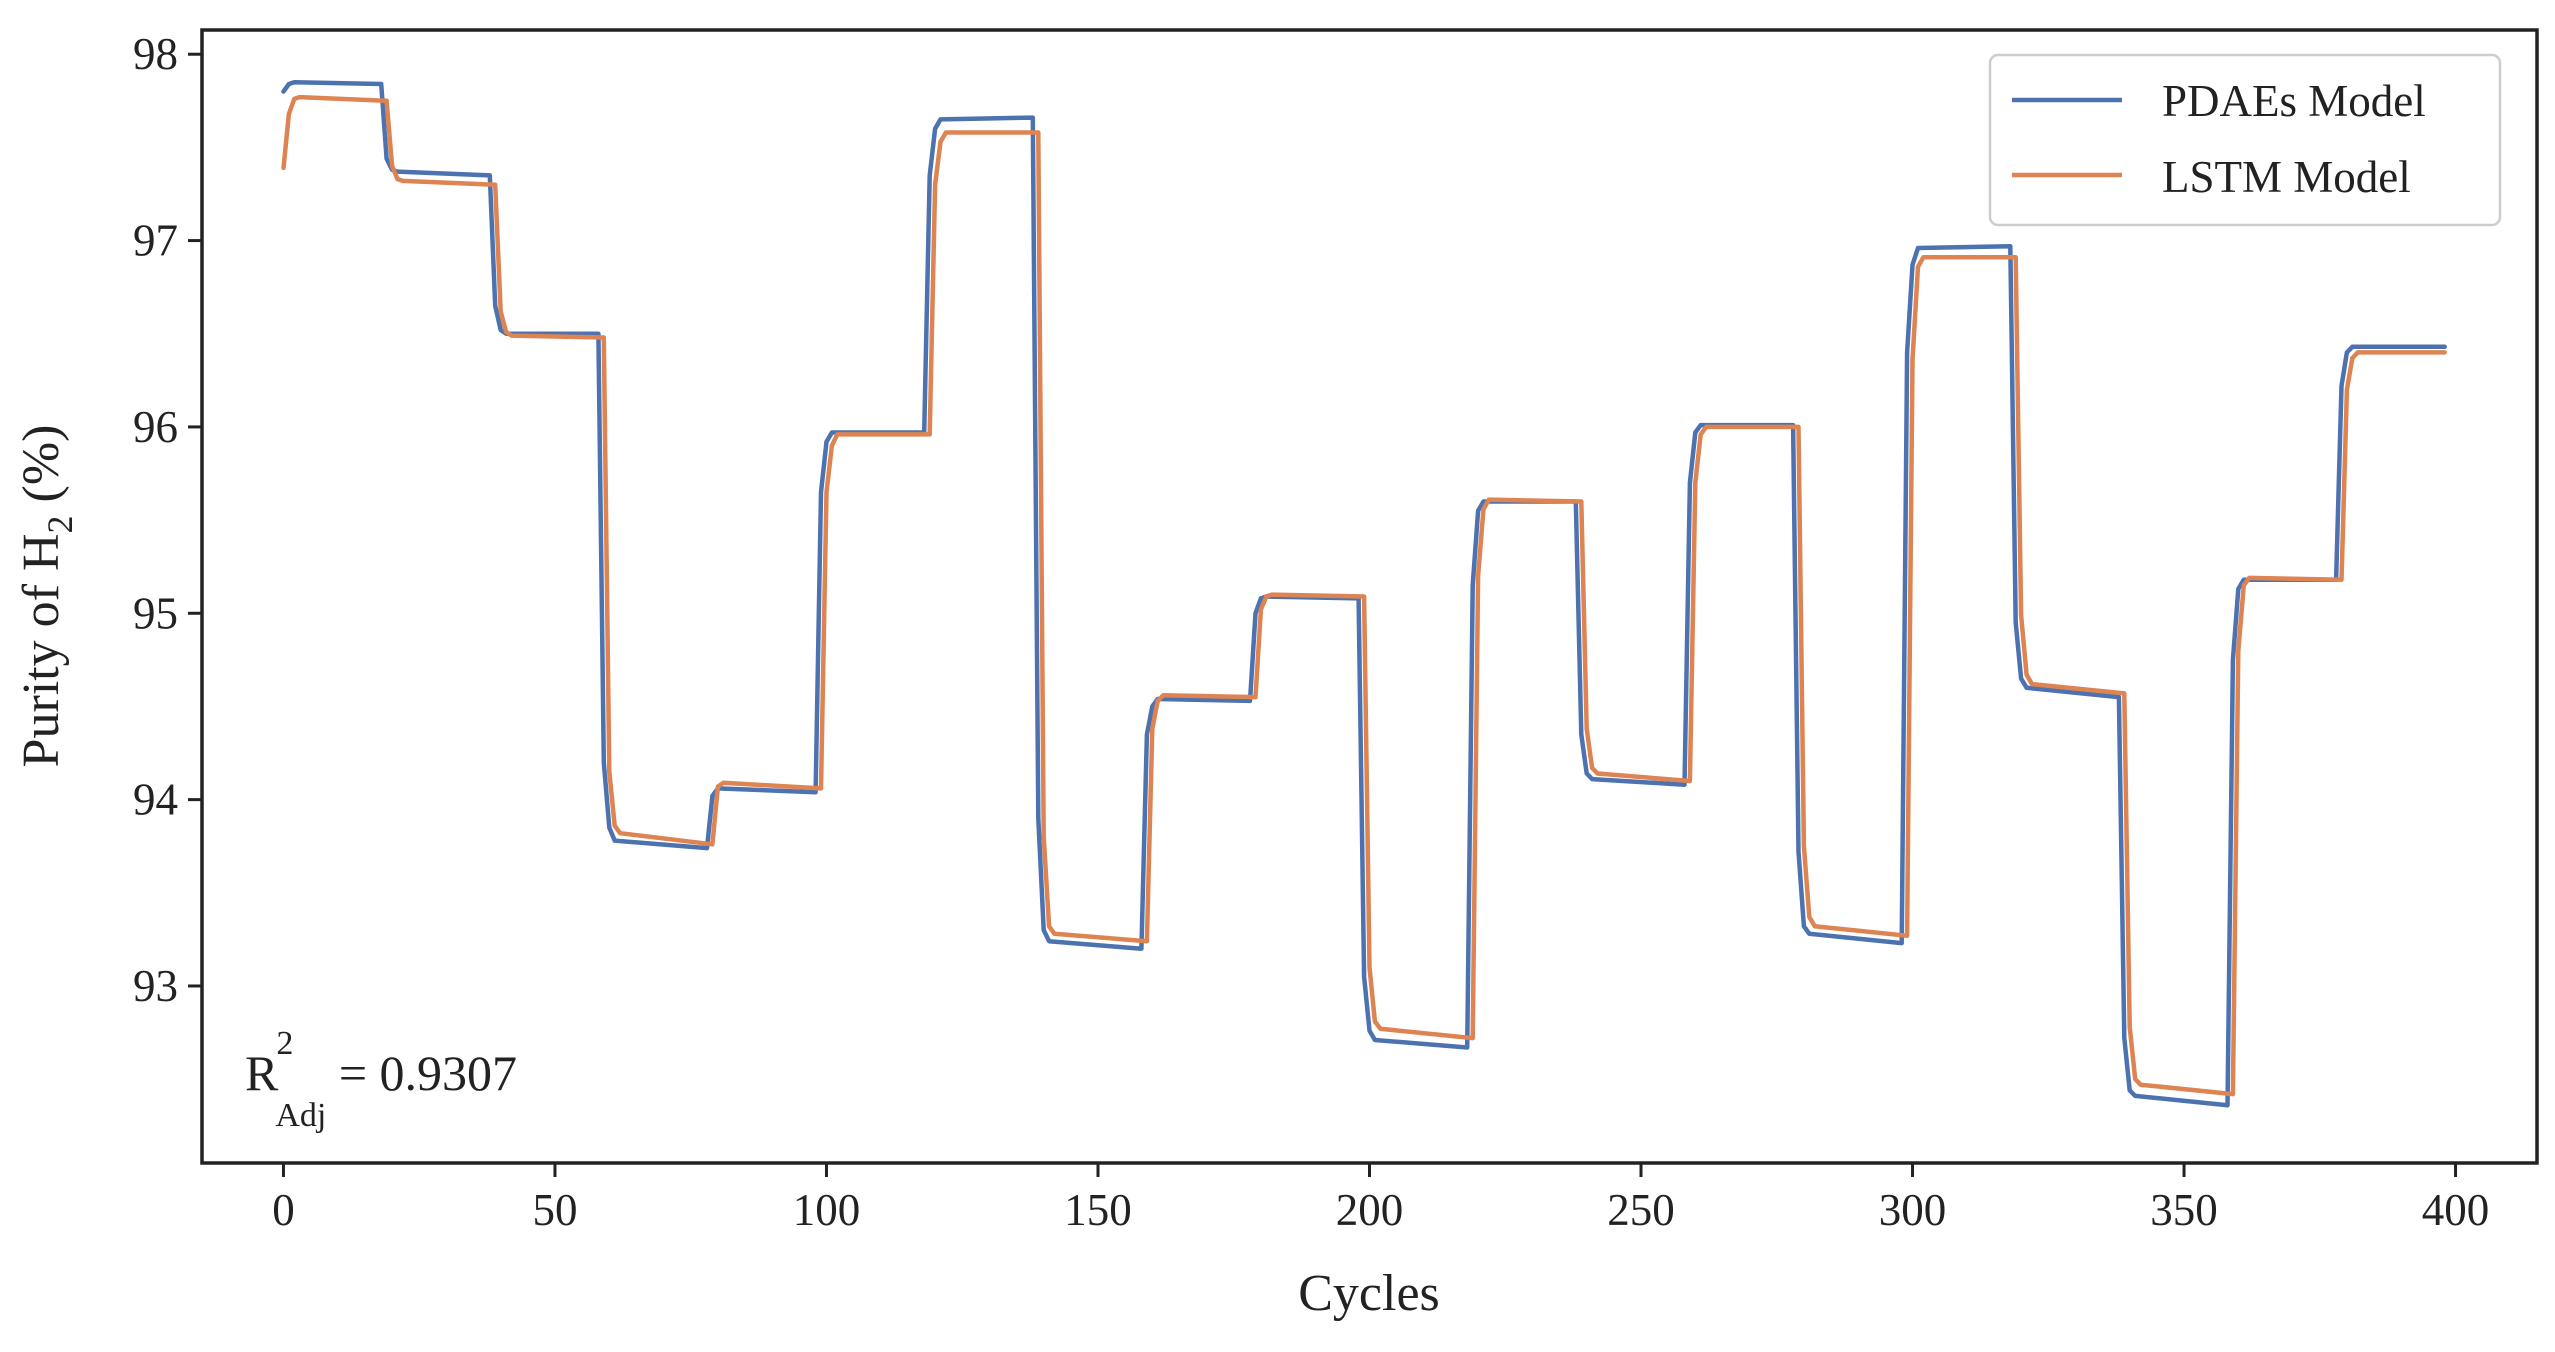 Image resolution: width=2555 pixels, height=1352 pixels. Describe the element at coordinates (2286, 177) in the screenshot. I see `legend-label-lstm: LSTM Model` at that location.